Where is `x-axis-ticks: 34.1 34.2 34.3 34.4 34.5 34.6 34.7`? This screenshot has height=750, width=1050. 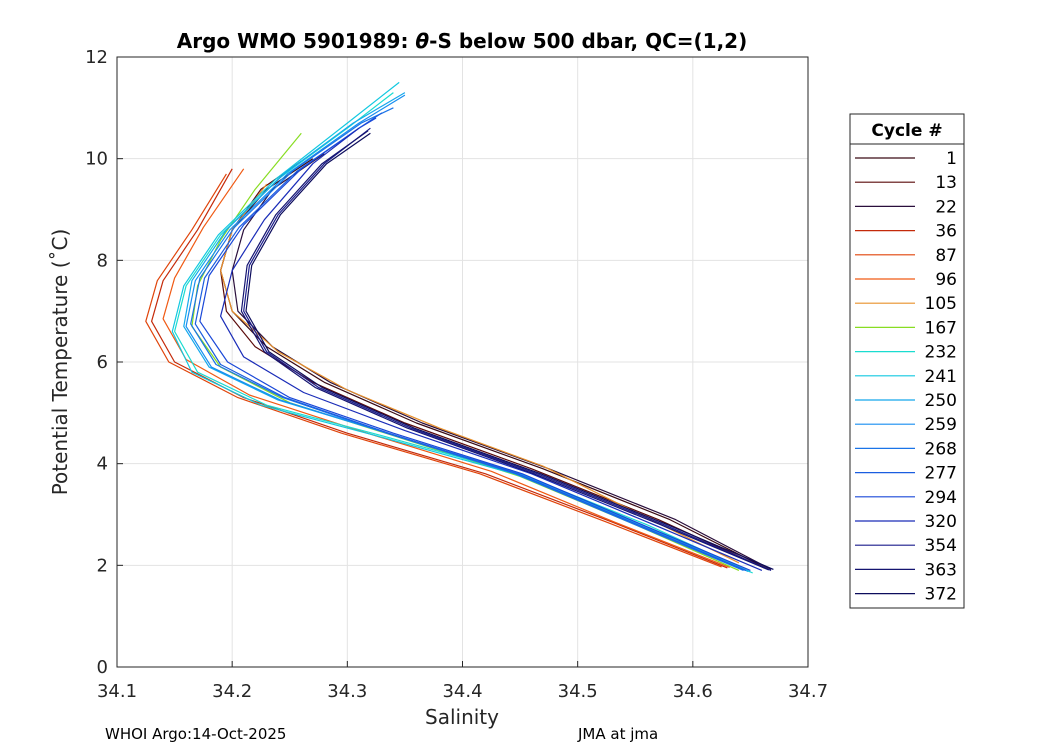
x-axis-ticks: 34.1 34.2 34.3 34.4 34.5 34.6 34.7 is located at coordinates (462, 681).